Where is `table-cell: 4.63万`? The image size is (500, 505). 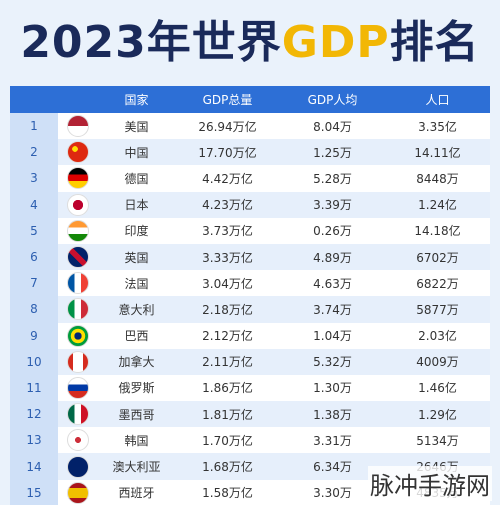
table-cell: 4.63万 is located at coordinates (332, 283).